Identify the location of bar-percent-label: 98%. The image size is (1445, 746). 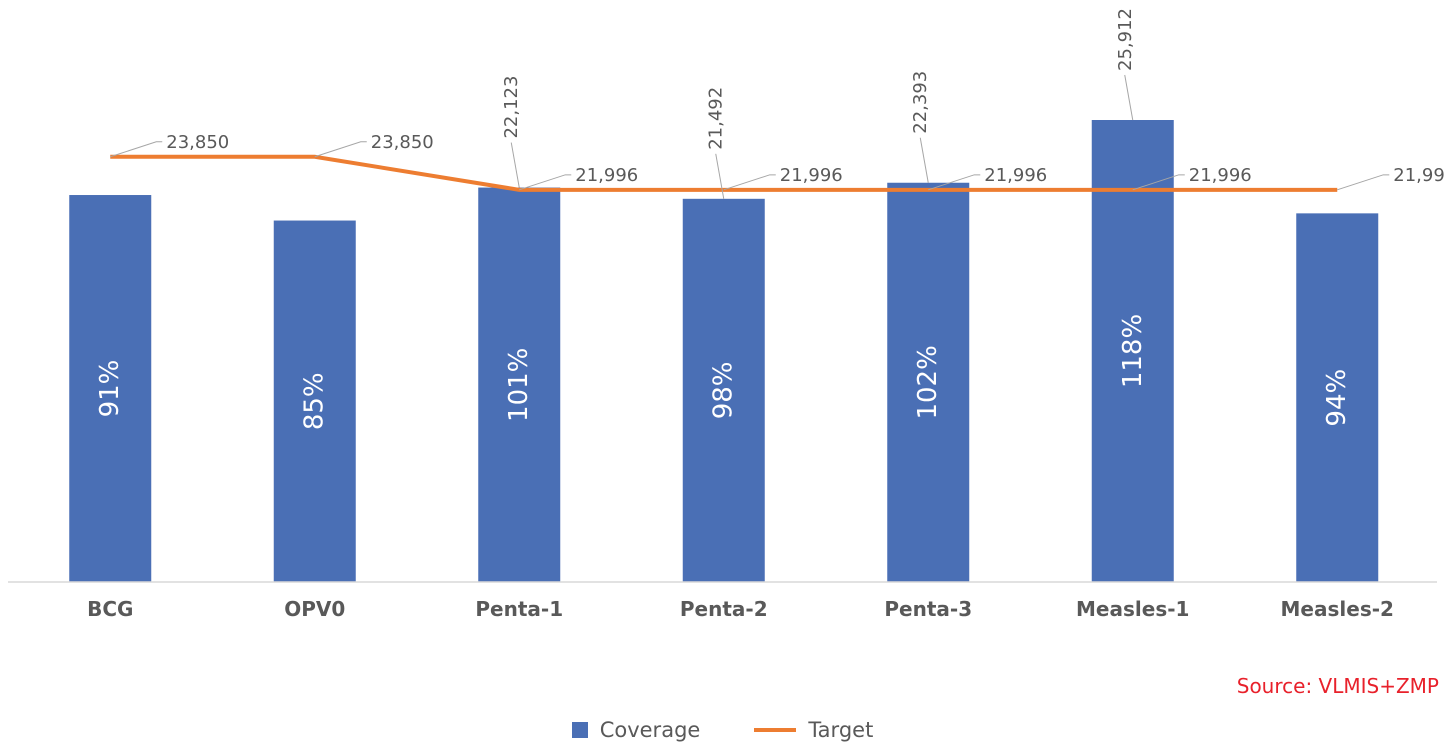
(724, 391).